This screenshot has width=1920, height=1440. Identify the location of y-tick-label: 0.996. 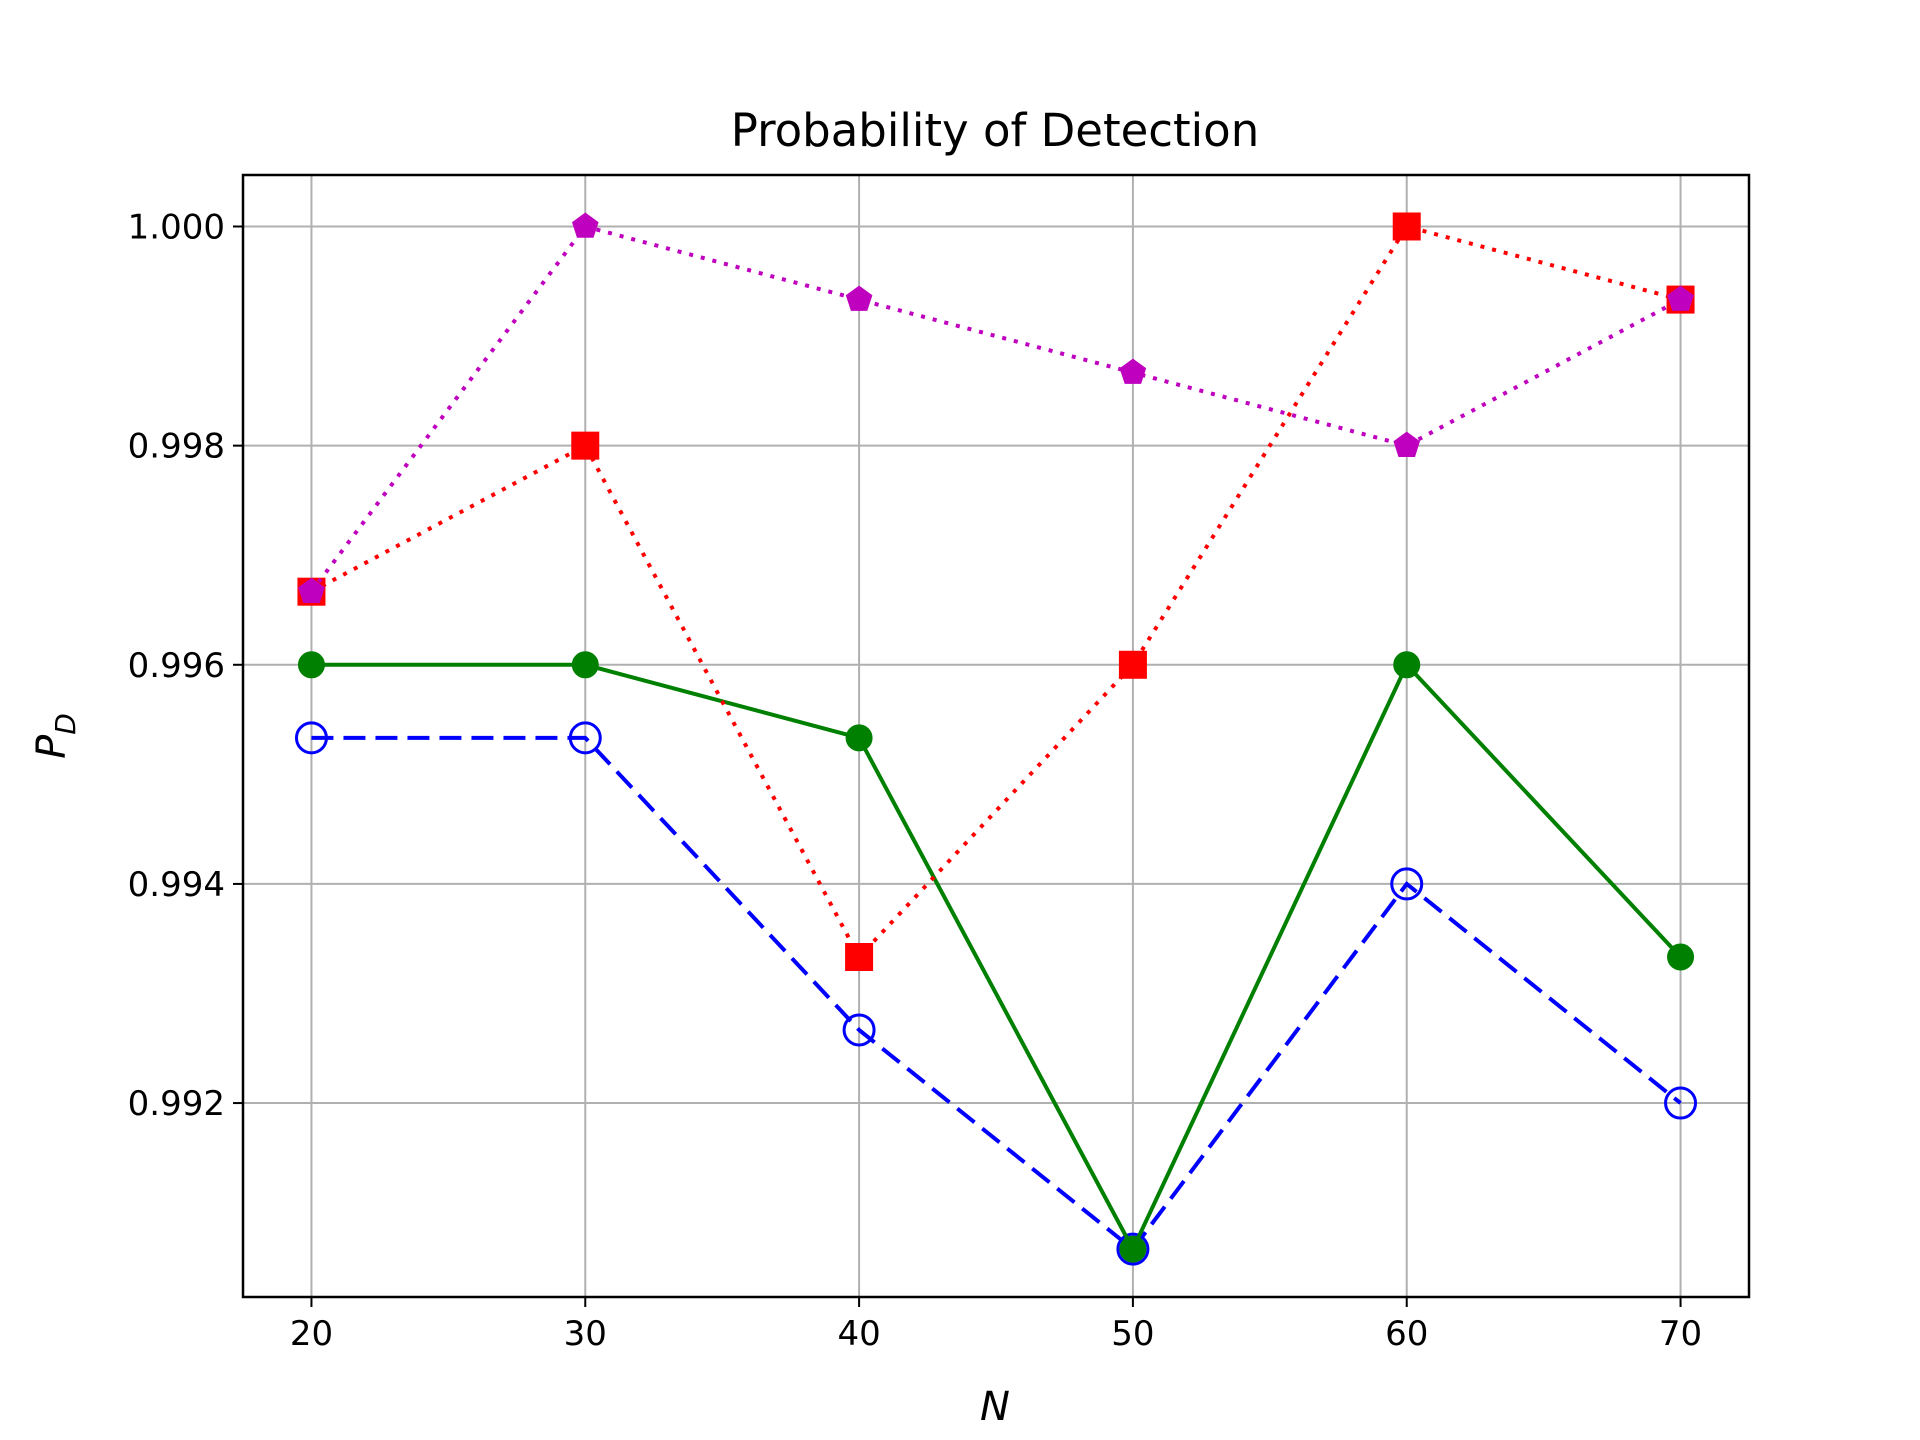
(176, 666).